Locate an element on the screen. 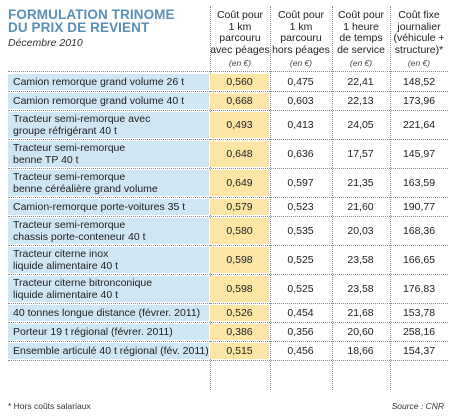 Image resolution: width=450 pixels, height=418 pixels. value-cell: 176,83 is located at coordinates (419, 289).